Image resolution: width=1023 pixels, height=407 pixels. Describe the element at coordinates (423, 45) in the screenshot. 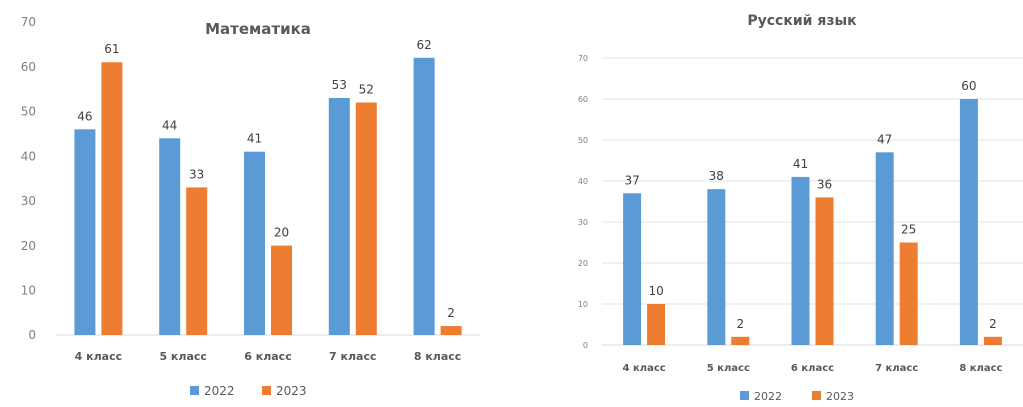

I see `data-label: 62` at that location.